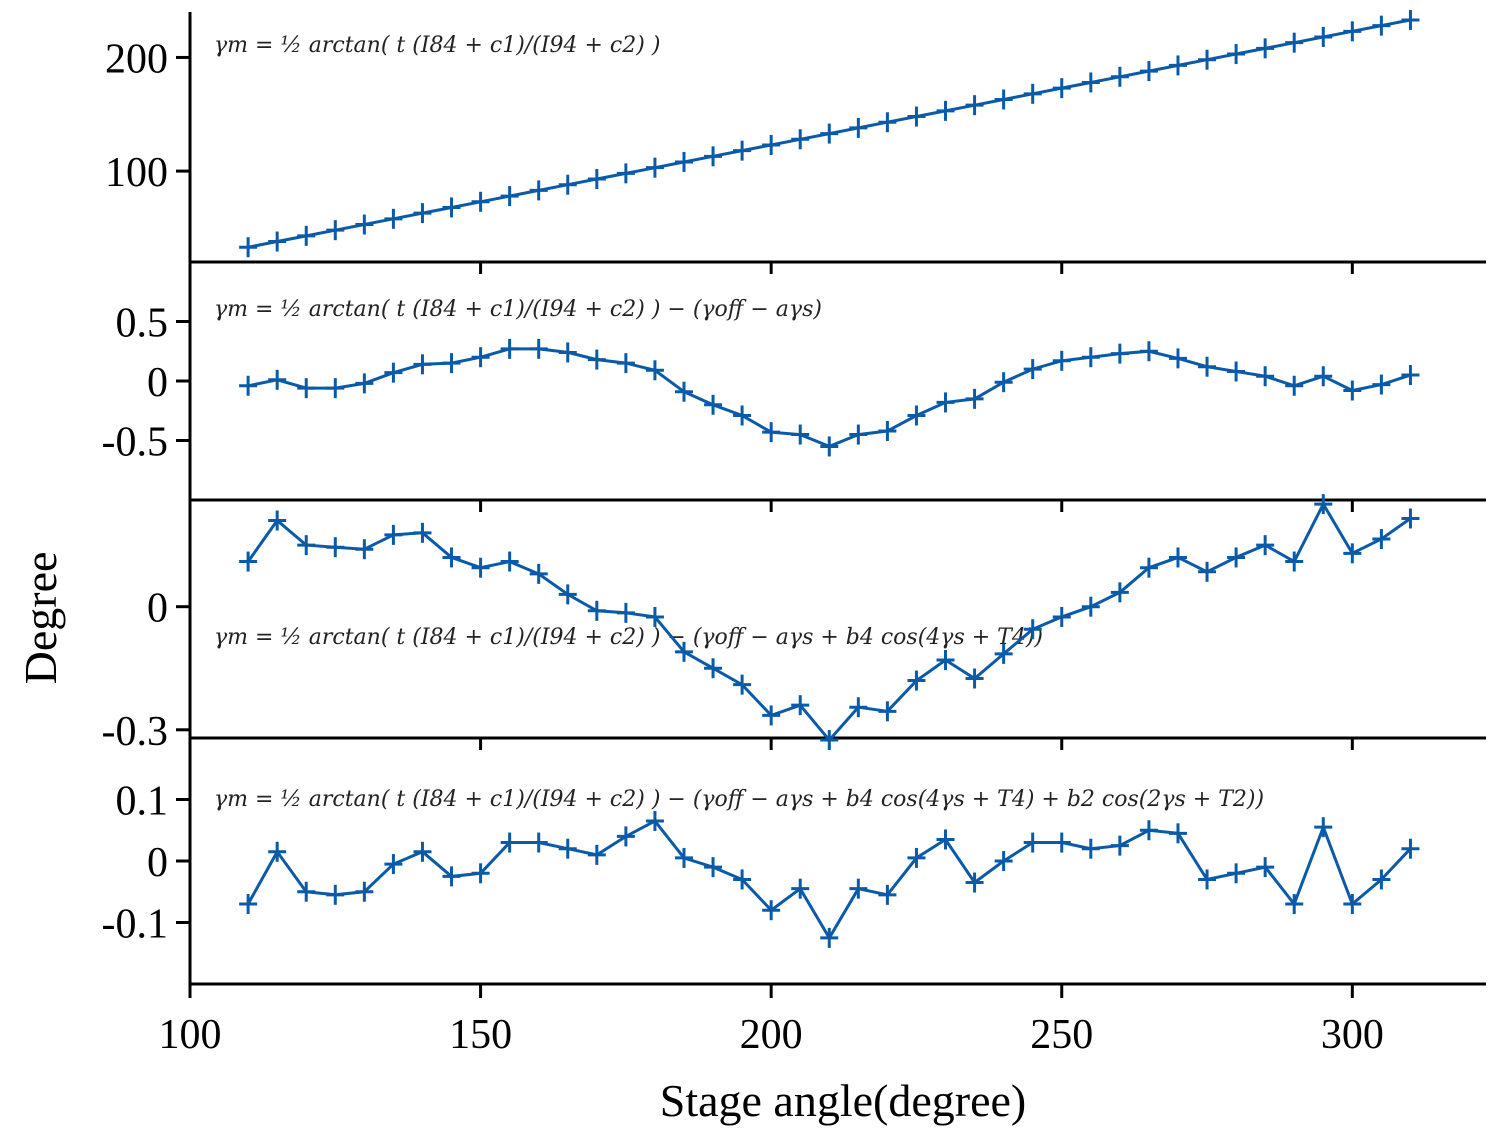  Describe the element at coordinates (157, 609) in the screenshot. I see `y-tick-label: 0` at that location.